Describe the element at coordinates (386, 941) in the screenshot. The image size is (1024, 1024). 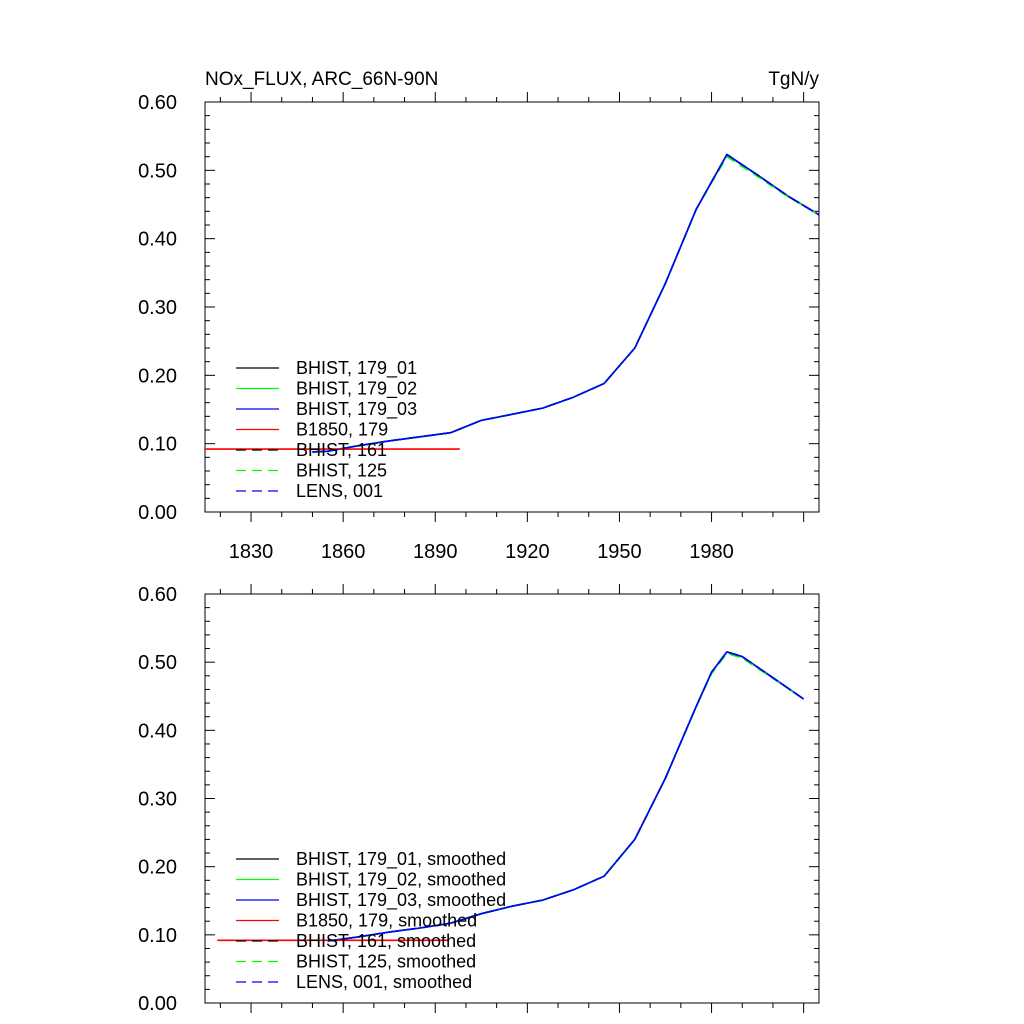
I see `legend-label: BHIST, 161, smoothed` at that location.